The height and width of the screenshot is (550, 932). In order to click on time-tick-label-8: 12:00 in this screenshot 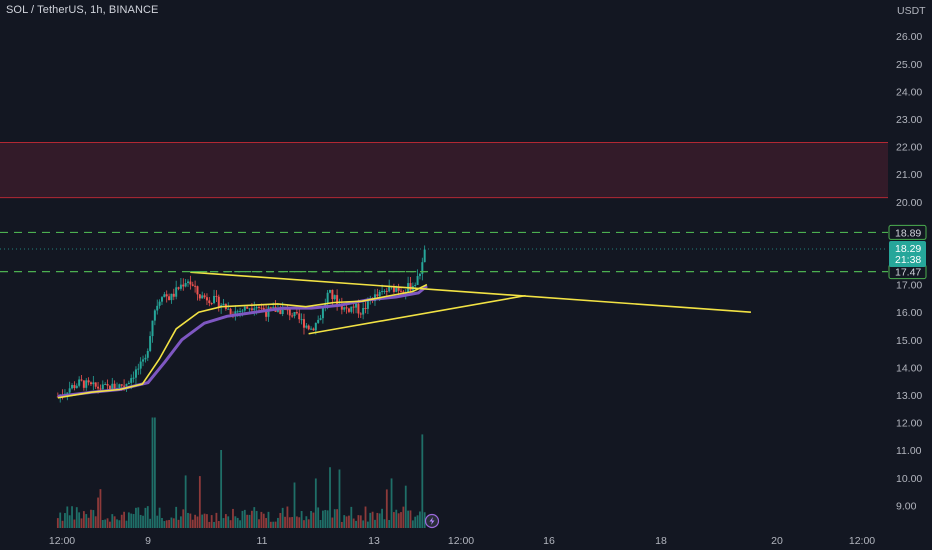, I will do `click(862, 541)`.